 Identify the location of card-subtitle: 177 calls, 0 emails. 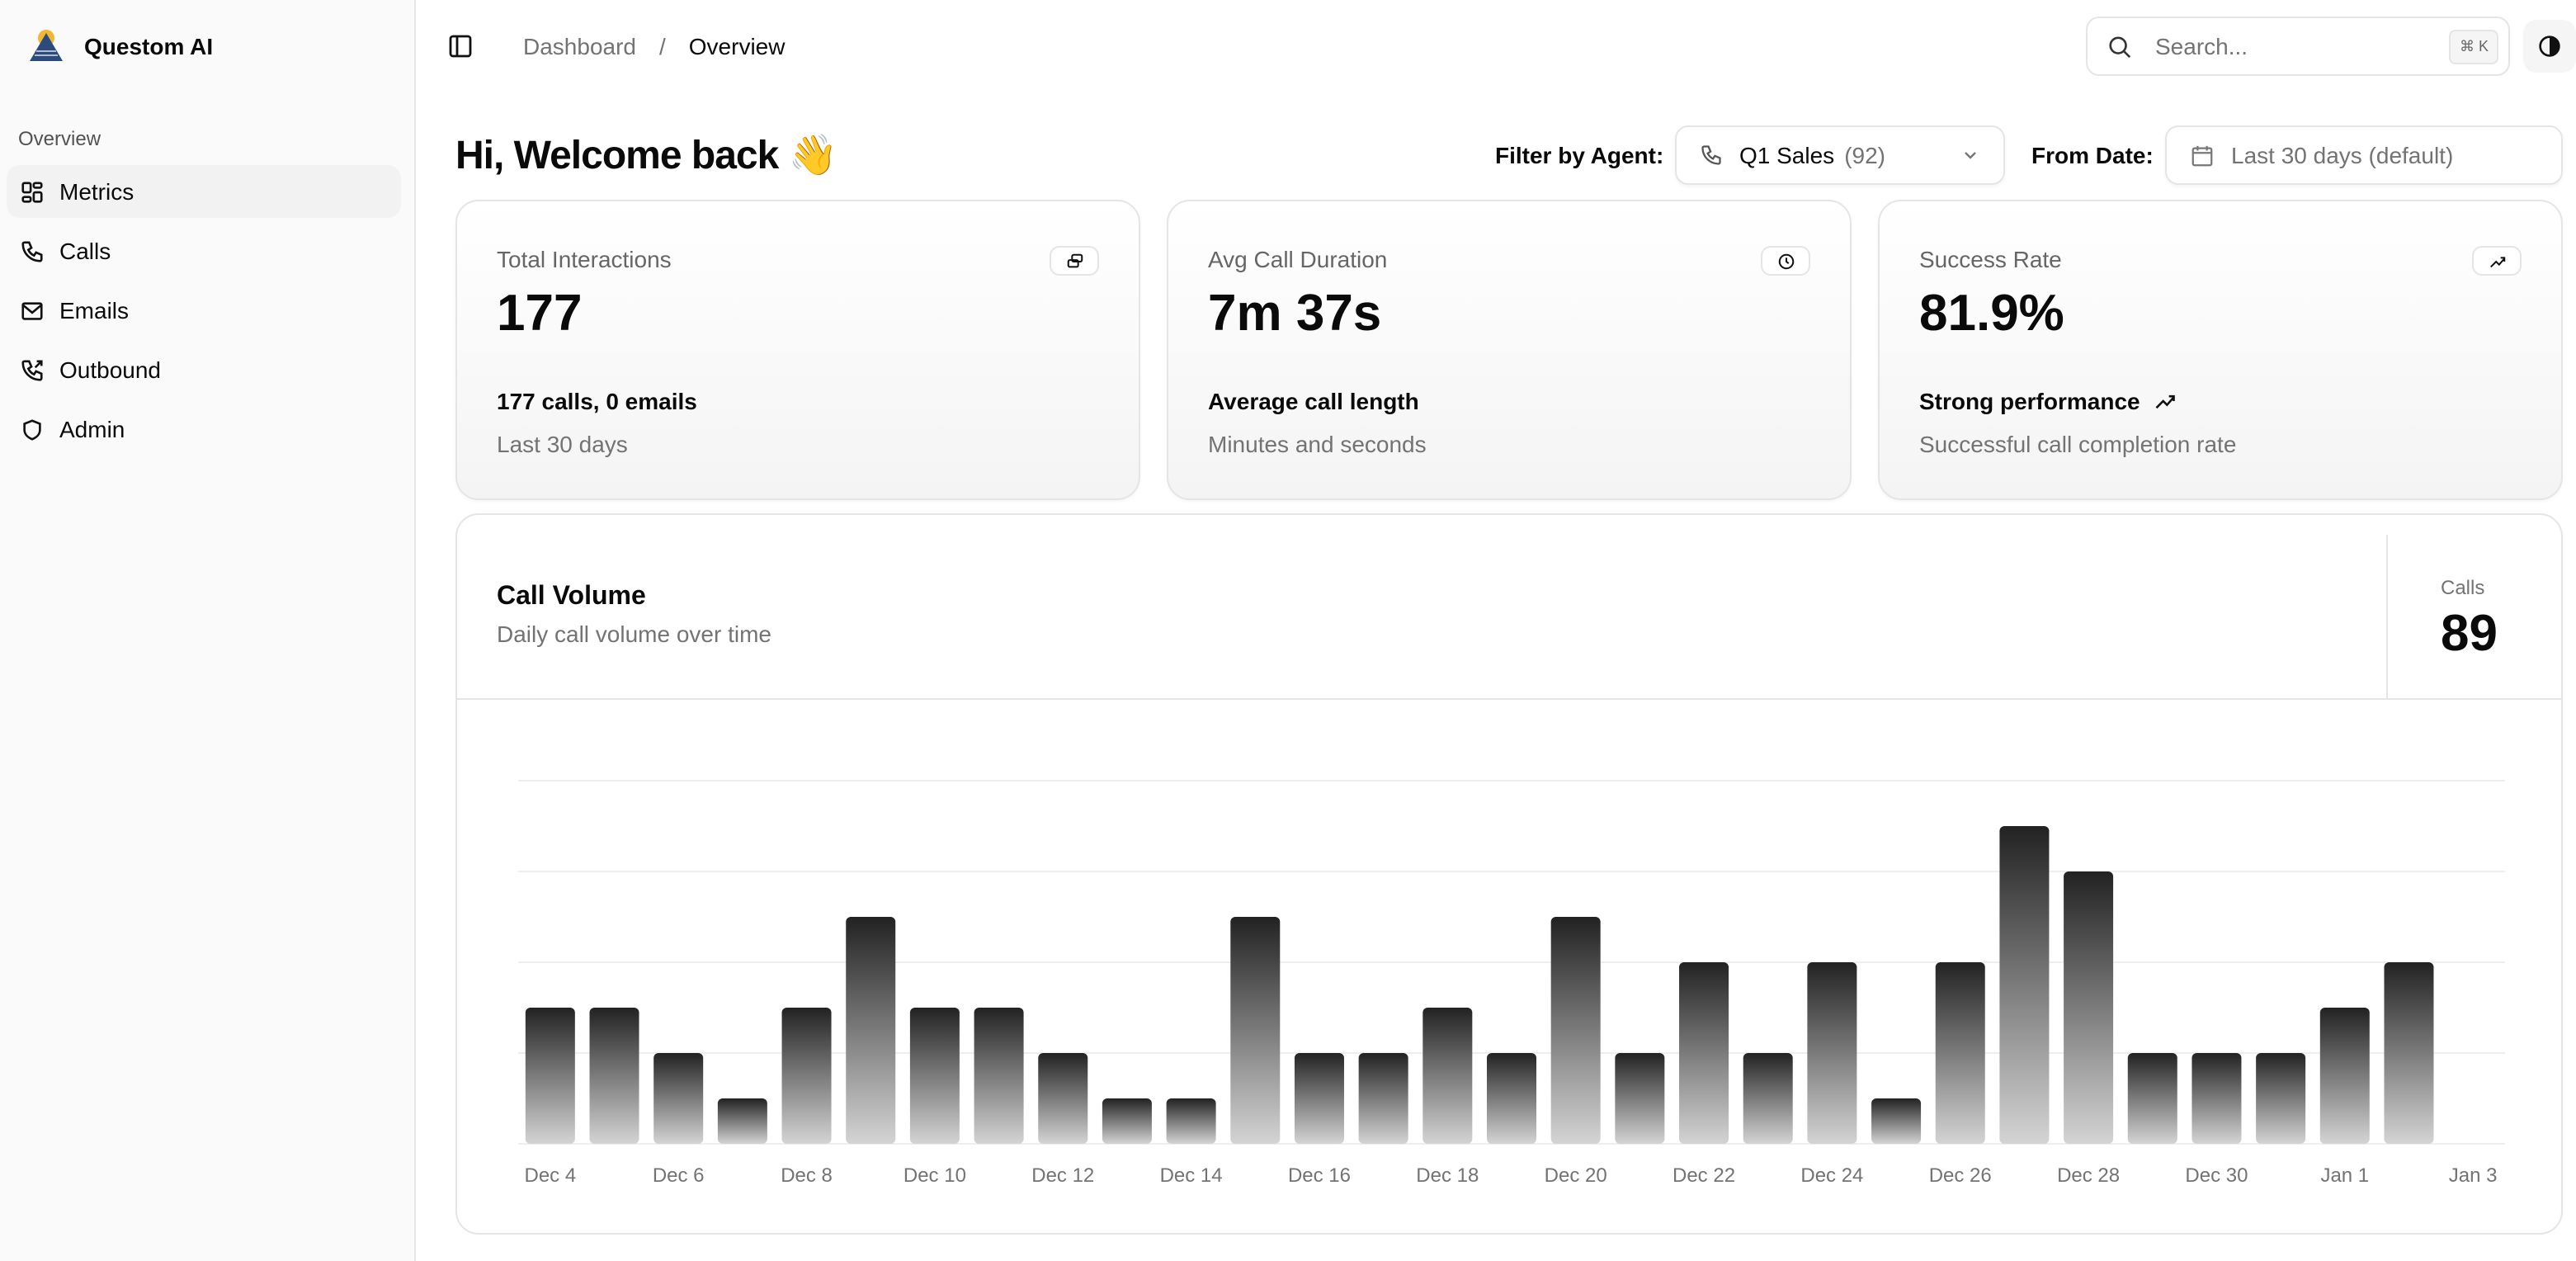
(597, 401).